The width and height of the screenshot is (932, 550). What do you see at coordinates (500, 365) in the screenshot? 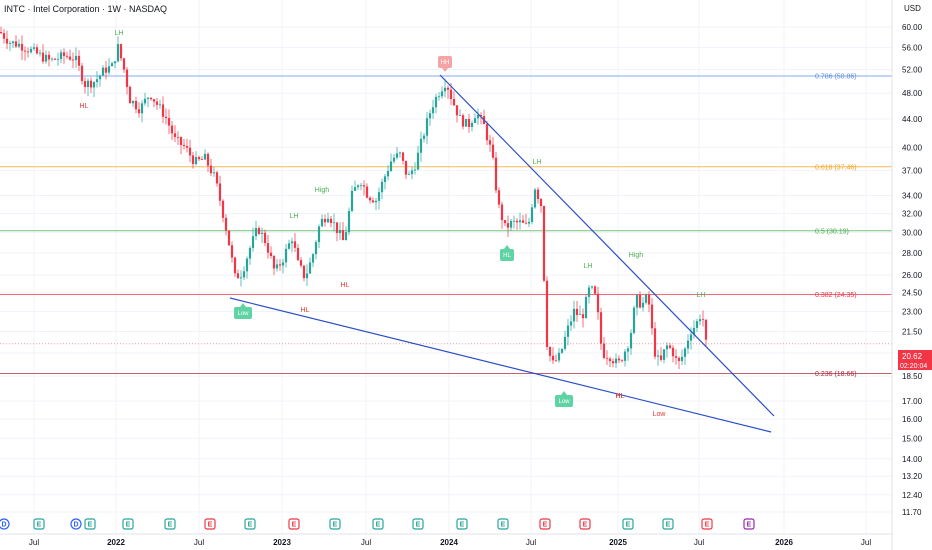
I see `lower-trendline` at bounding box center [500, 365].